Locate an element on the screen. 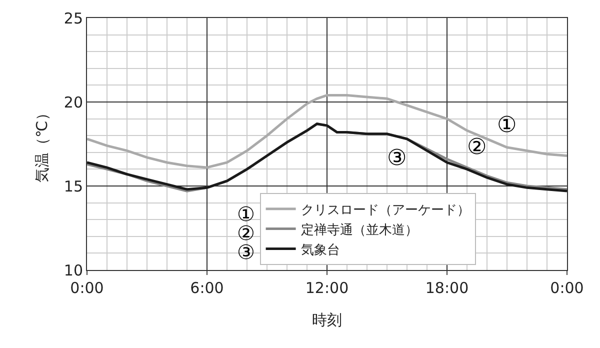 The width and height of the screenshot is (600, 348). y-axis-title: 気温（℃） is located at coordinates (42, 144).